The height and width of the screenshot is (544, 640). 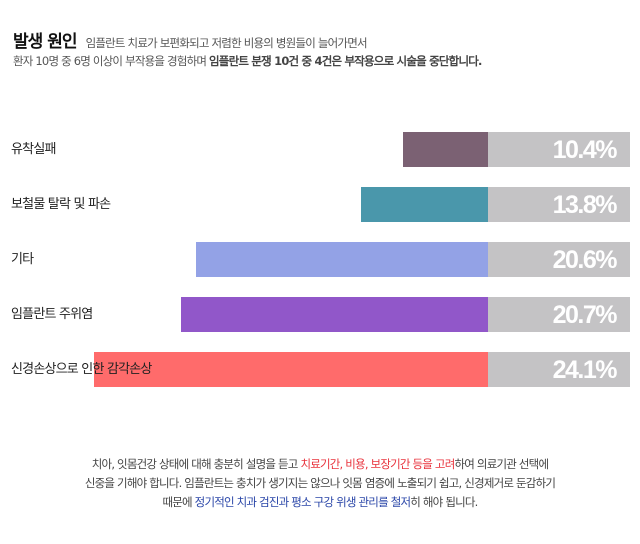 I want to click on value-box: 24.1%, so click(x=559, y=369).